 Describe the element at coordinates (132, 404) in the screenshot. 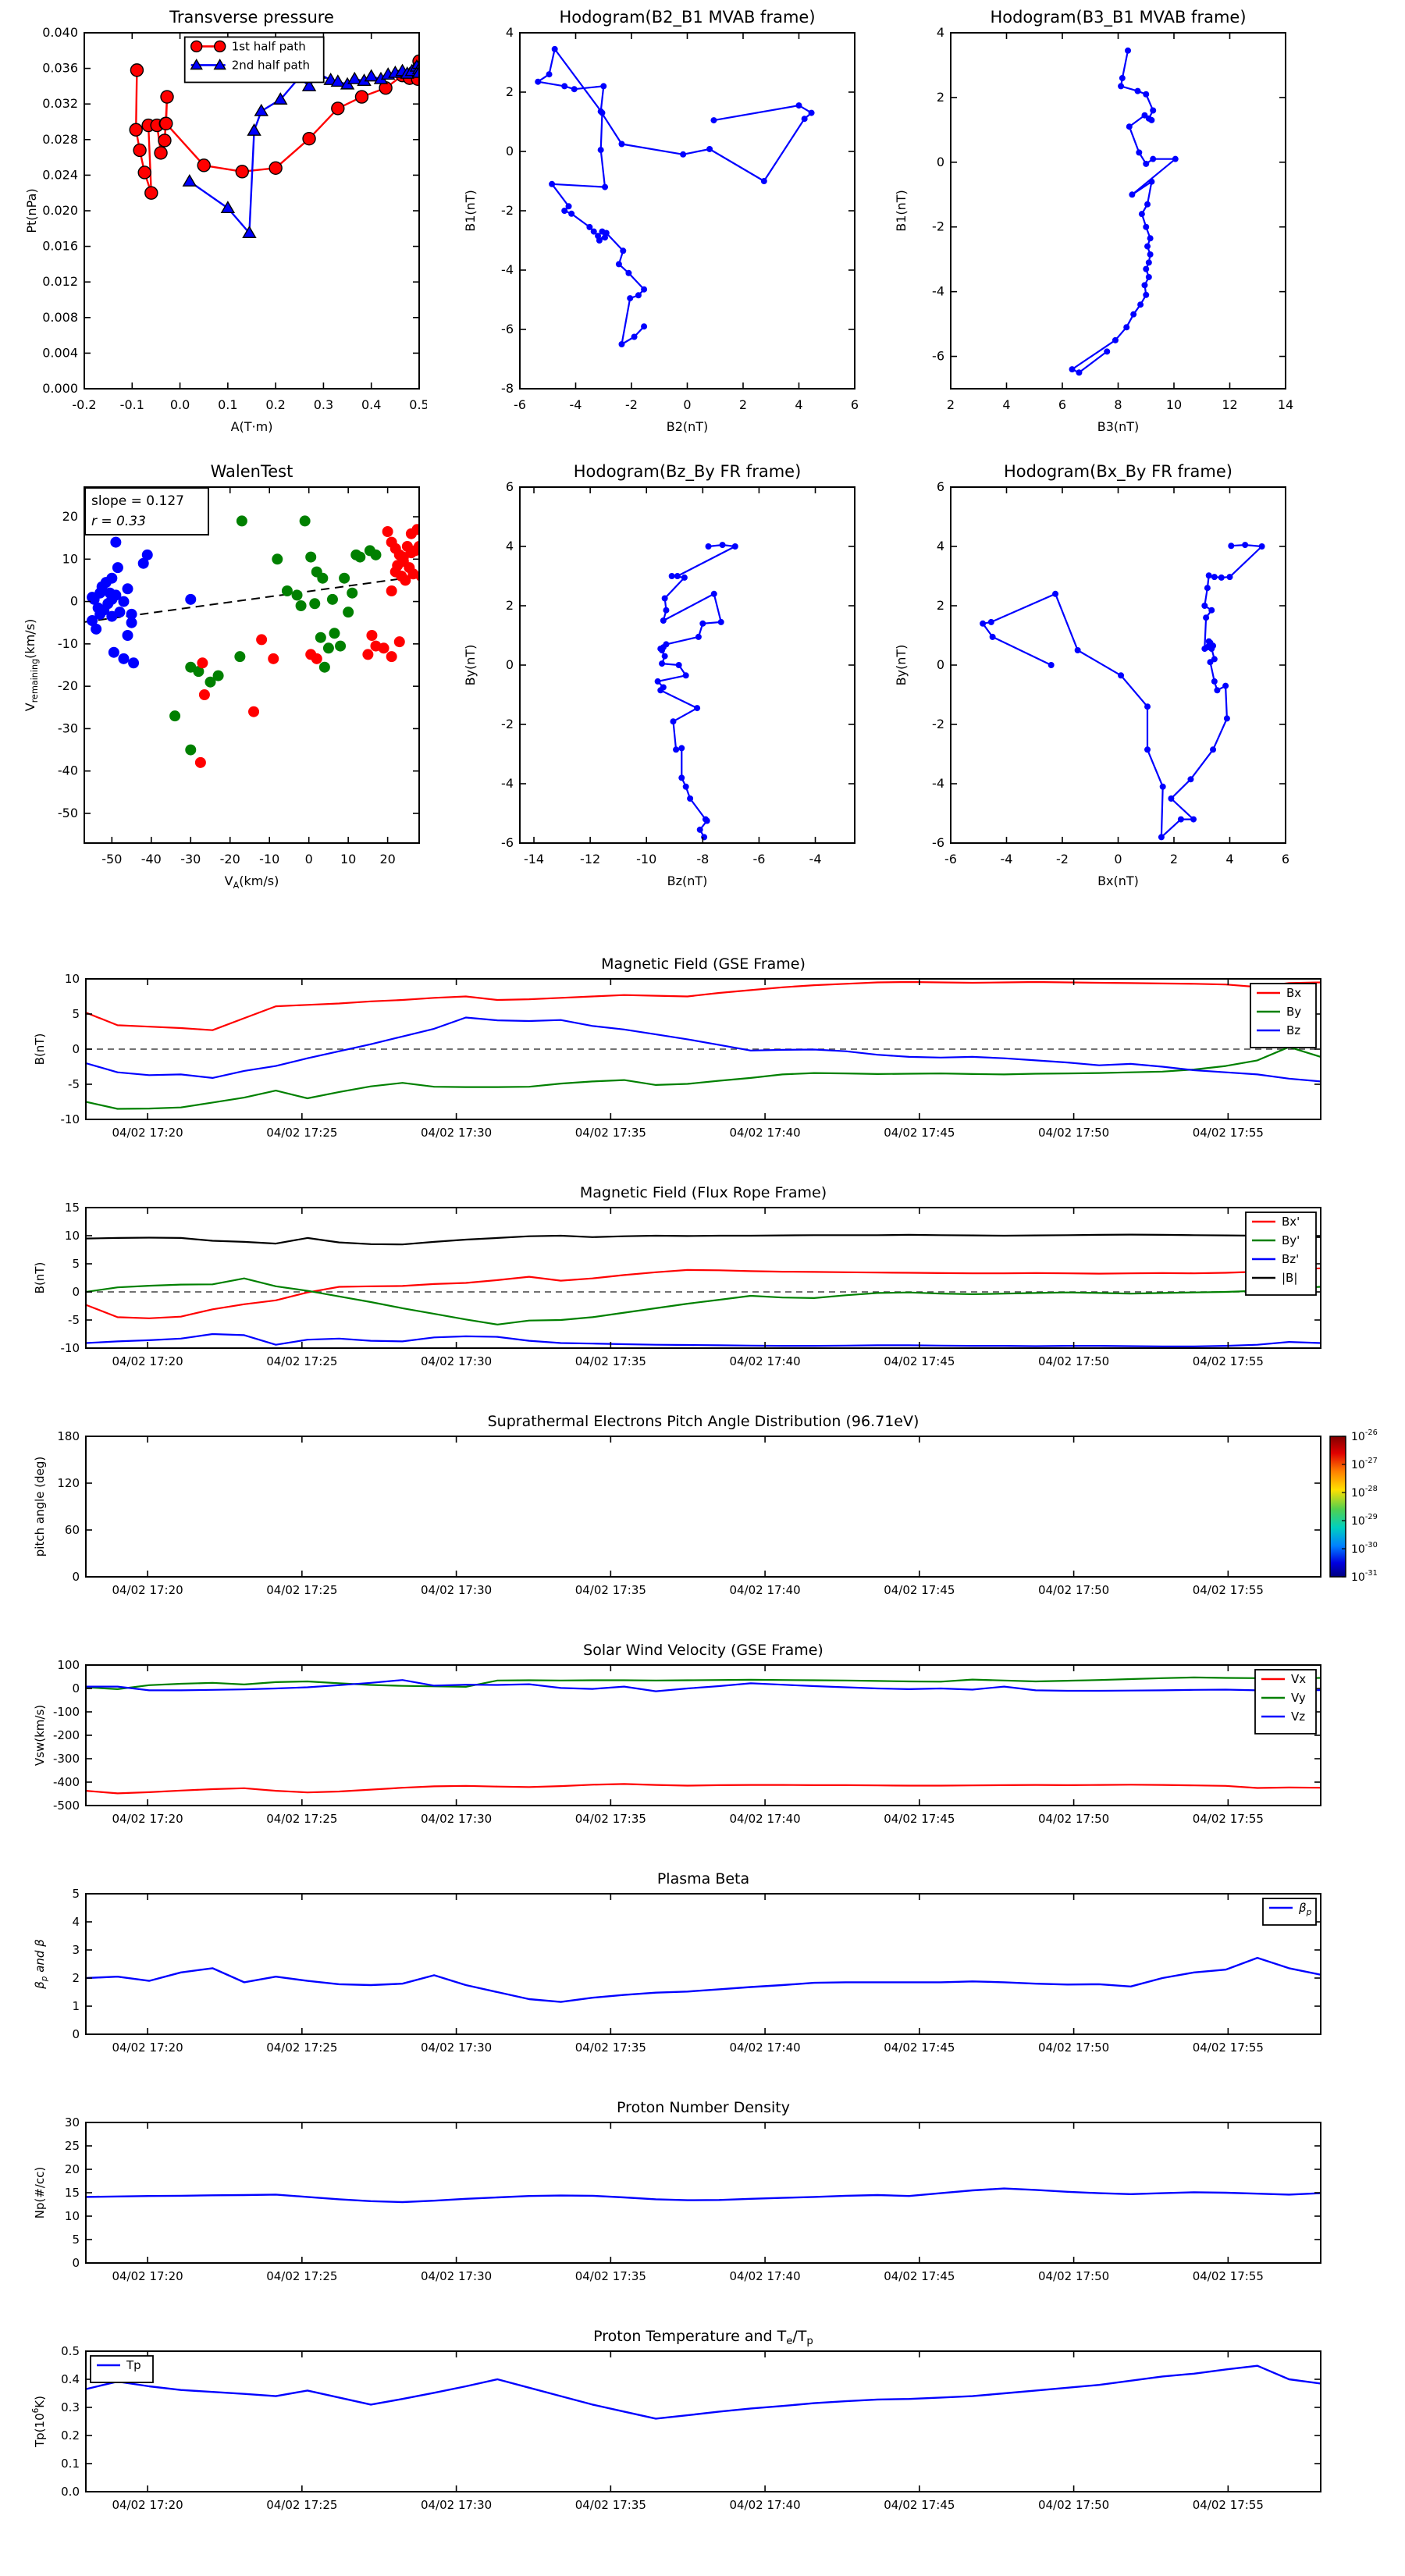

I see `x-tick-label: -0.1` at that location.